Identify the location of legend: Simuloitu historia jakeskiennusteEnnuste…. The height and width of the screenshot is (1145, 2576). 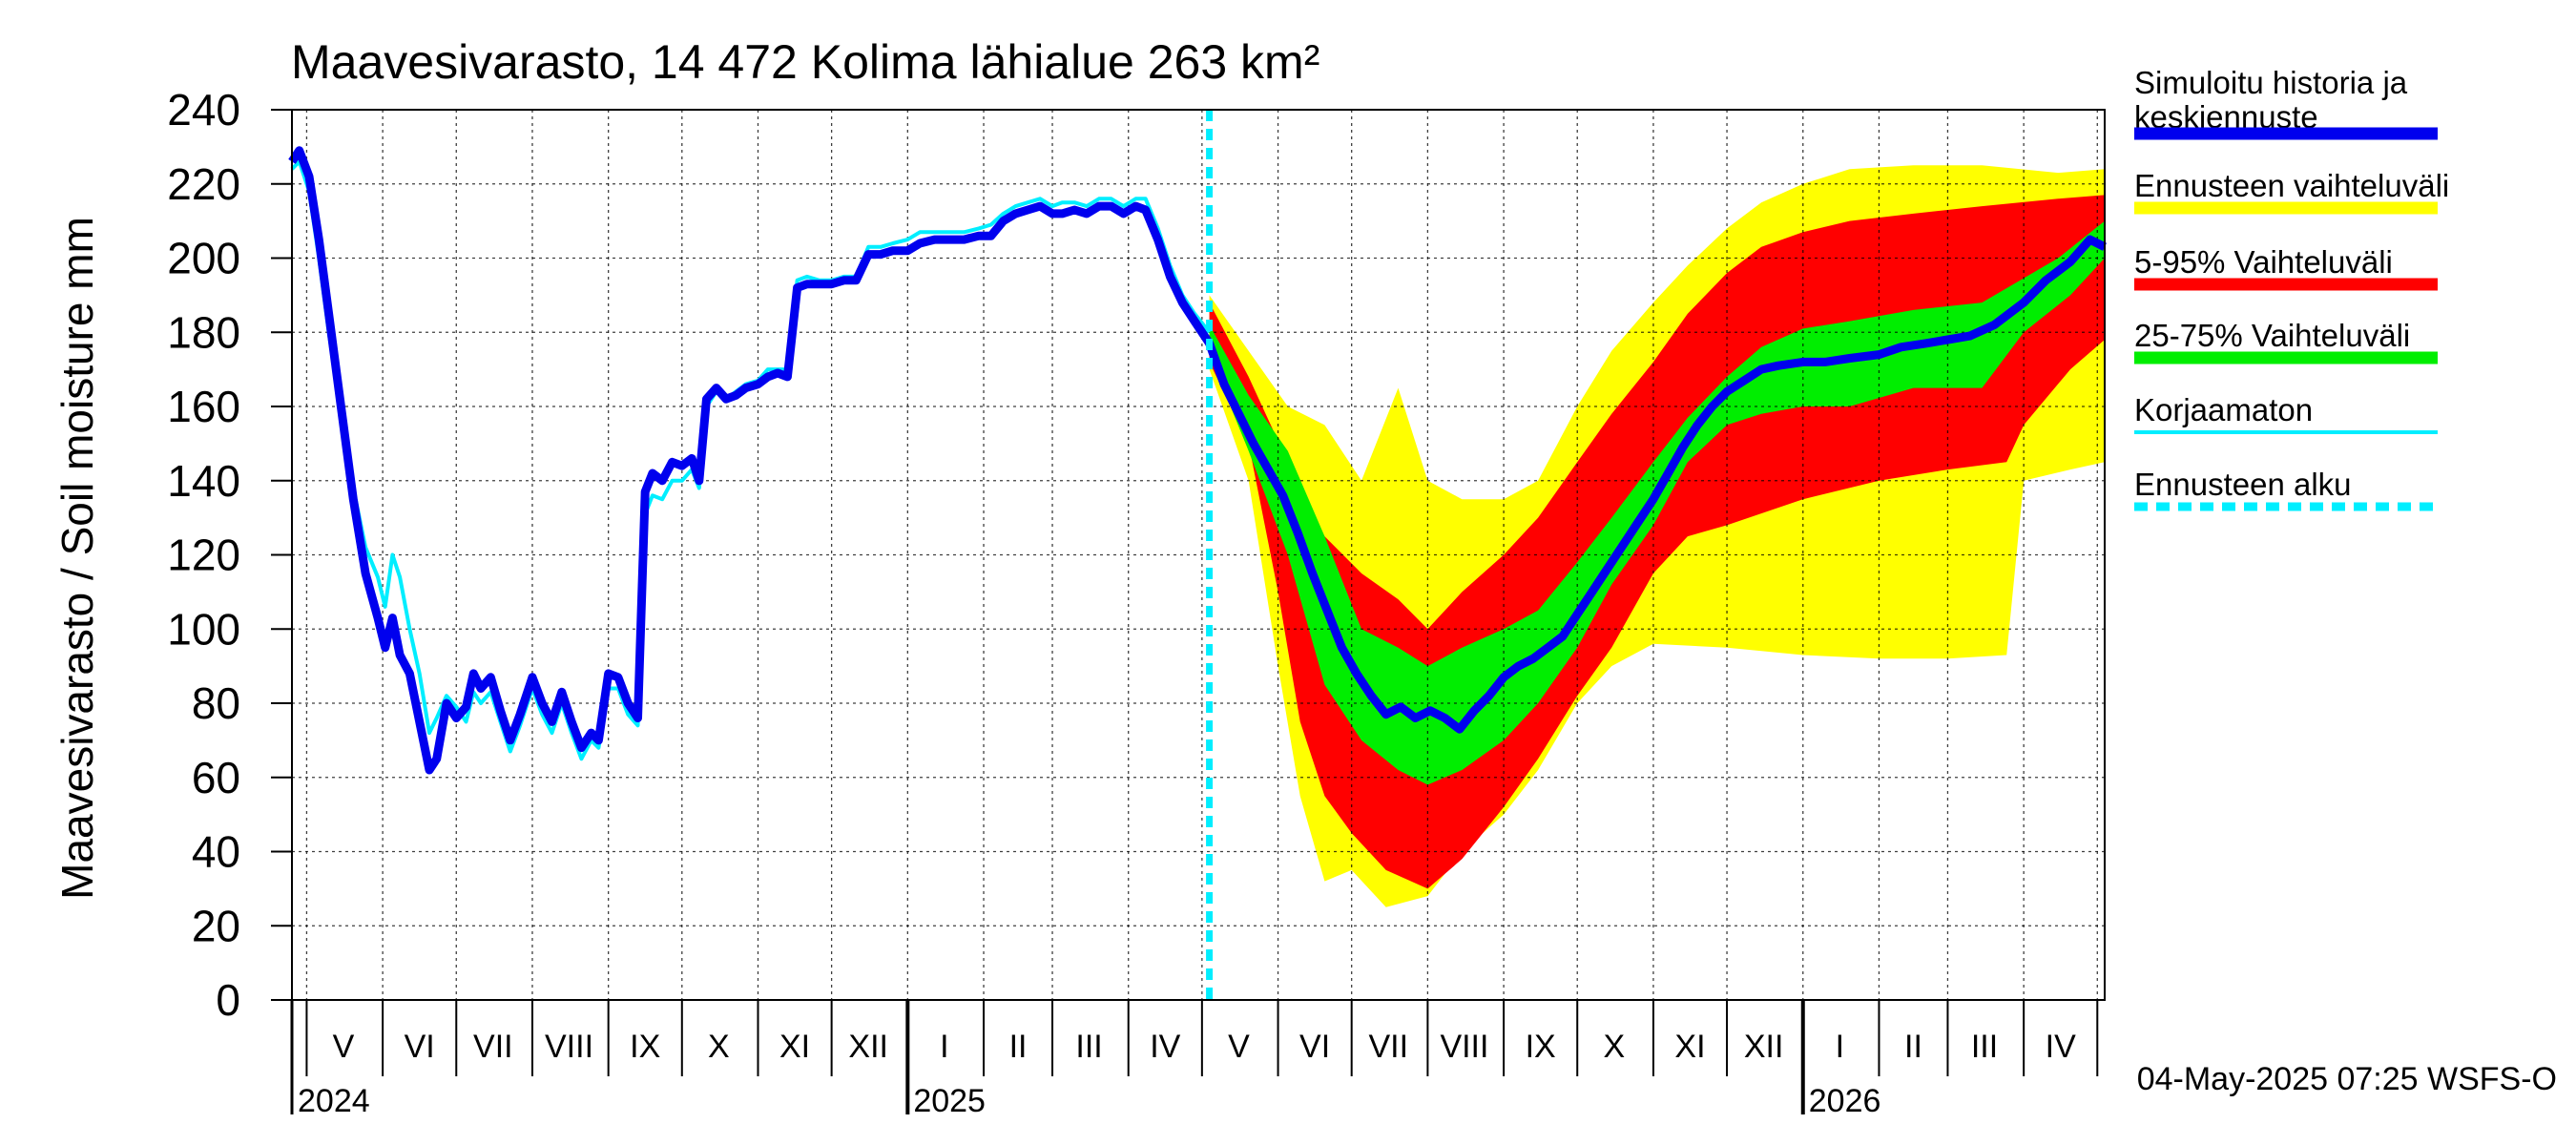
(2291, 288).